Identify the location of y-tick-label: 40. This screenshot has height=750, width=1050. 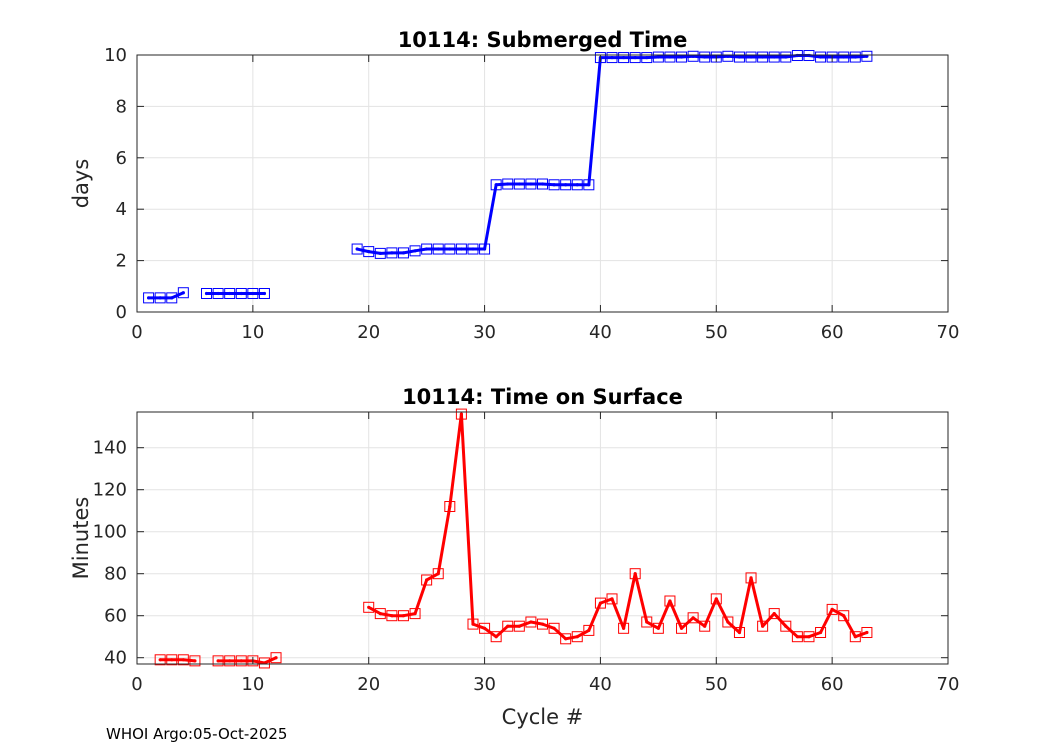
(115, 658).